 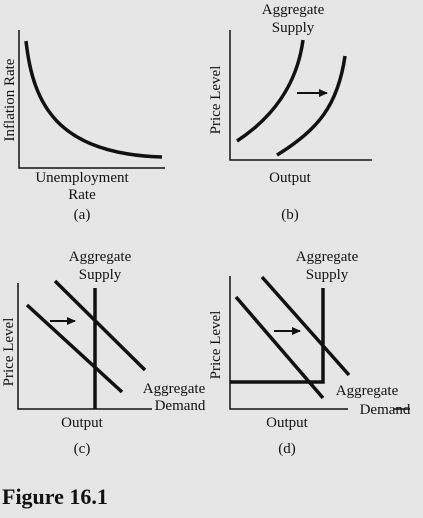 I want to click on panel-b-axes, so click(x=300, y=95).